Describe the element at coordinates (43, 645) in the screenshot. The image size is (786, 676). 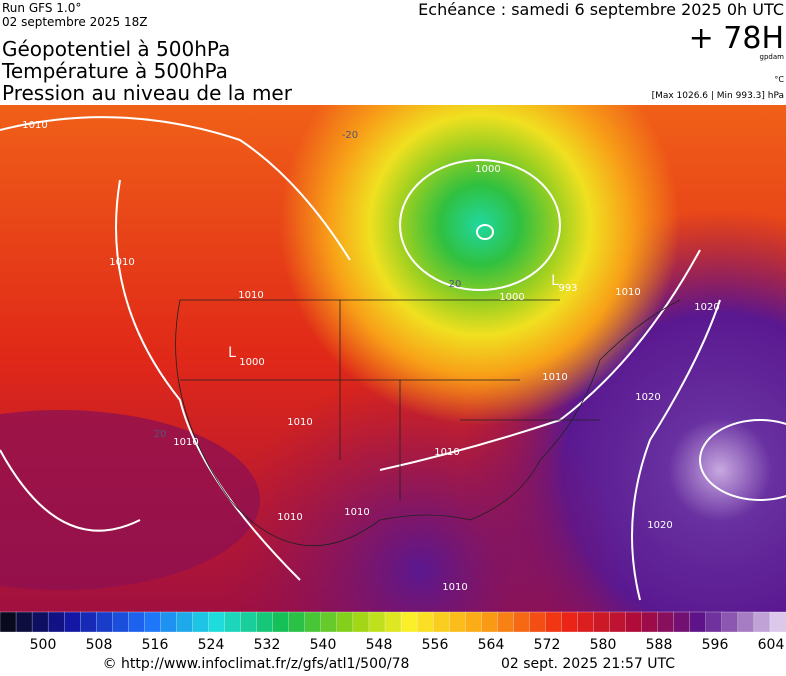
I see `colorbar-label: 500` at that location.